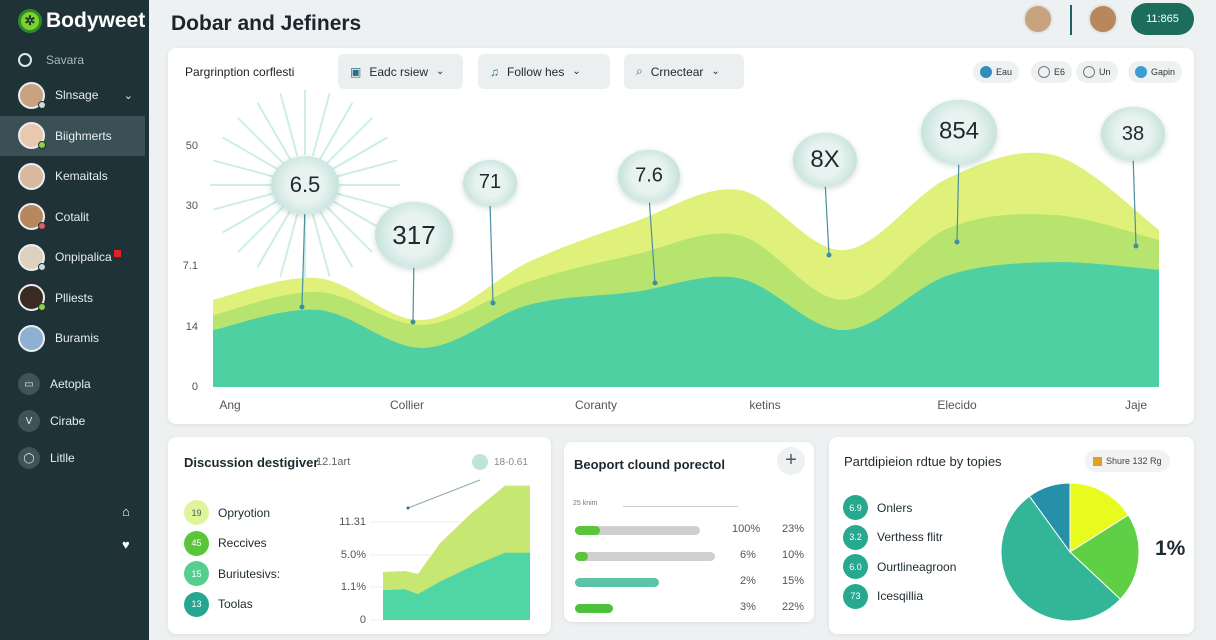  Describe the element at coordinates (83, 257) in the screenshot. I see `sidebar-item-label: Onpipalica` at that location.